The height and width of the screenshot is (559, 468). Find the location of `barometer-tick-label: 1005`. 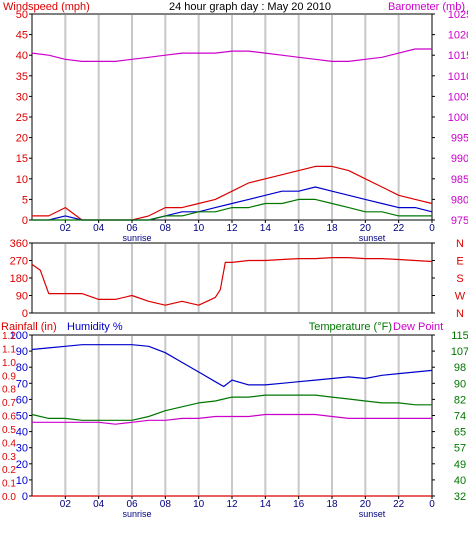

barometer-tick-label: 1005 is located at coordinates (458, 97).